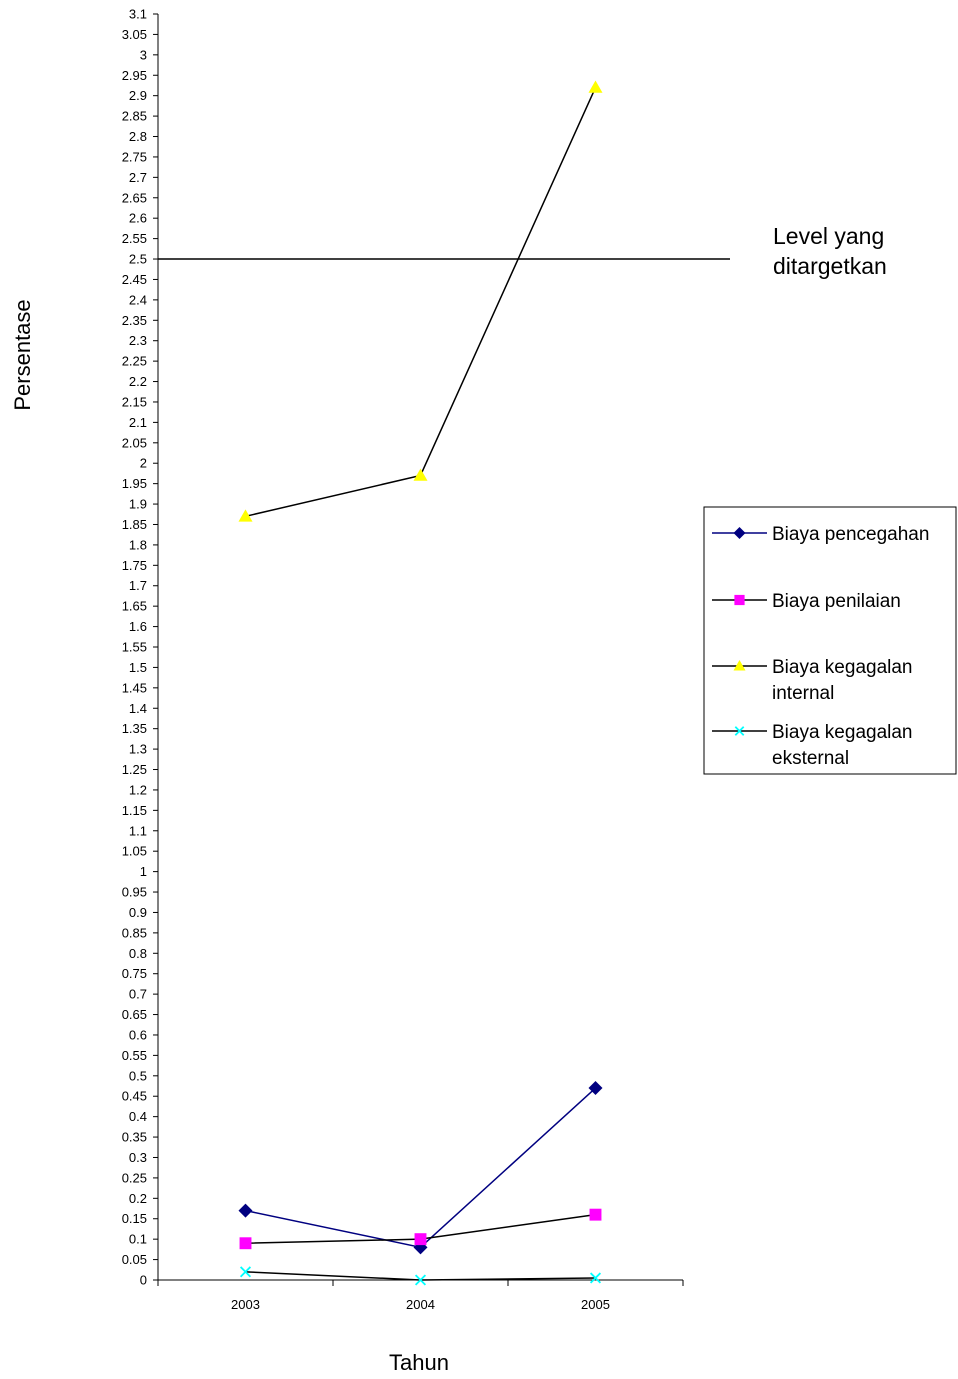  Describe the element at coordinates (134, 647) in the screenshot. I see `y-tick-label: 1.55` at that location.